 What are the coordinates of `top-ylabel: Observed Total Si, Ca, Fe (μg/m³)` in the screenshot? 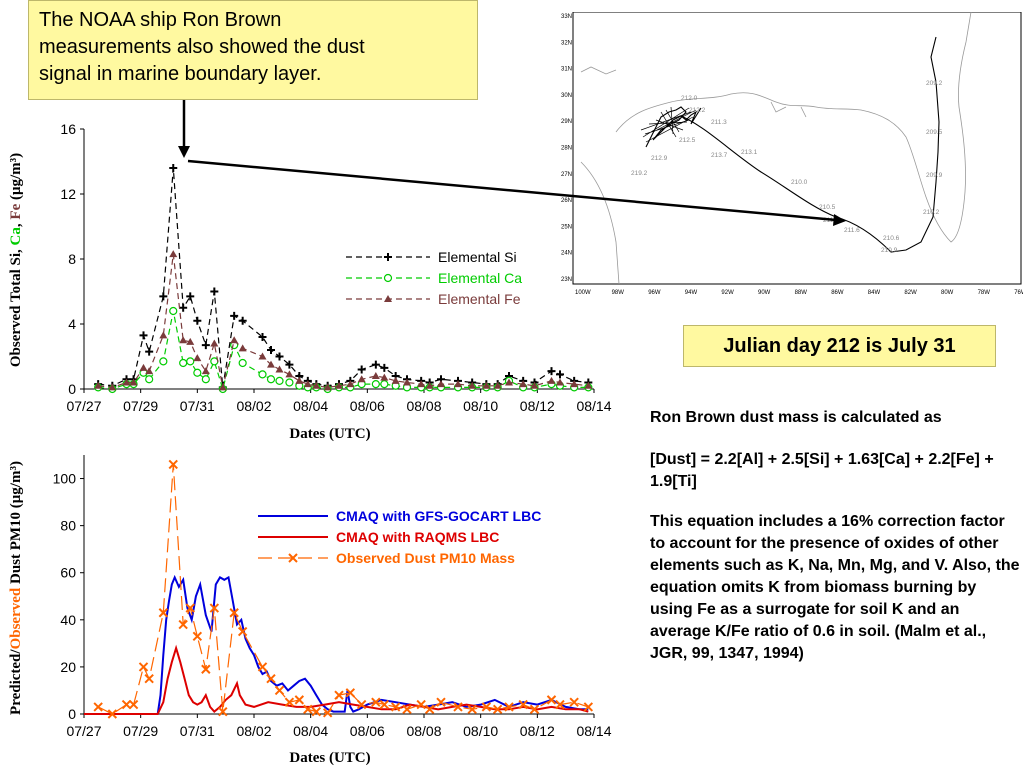 It's located at (16, 260).